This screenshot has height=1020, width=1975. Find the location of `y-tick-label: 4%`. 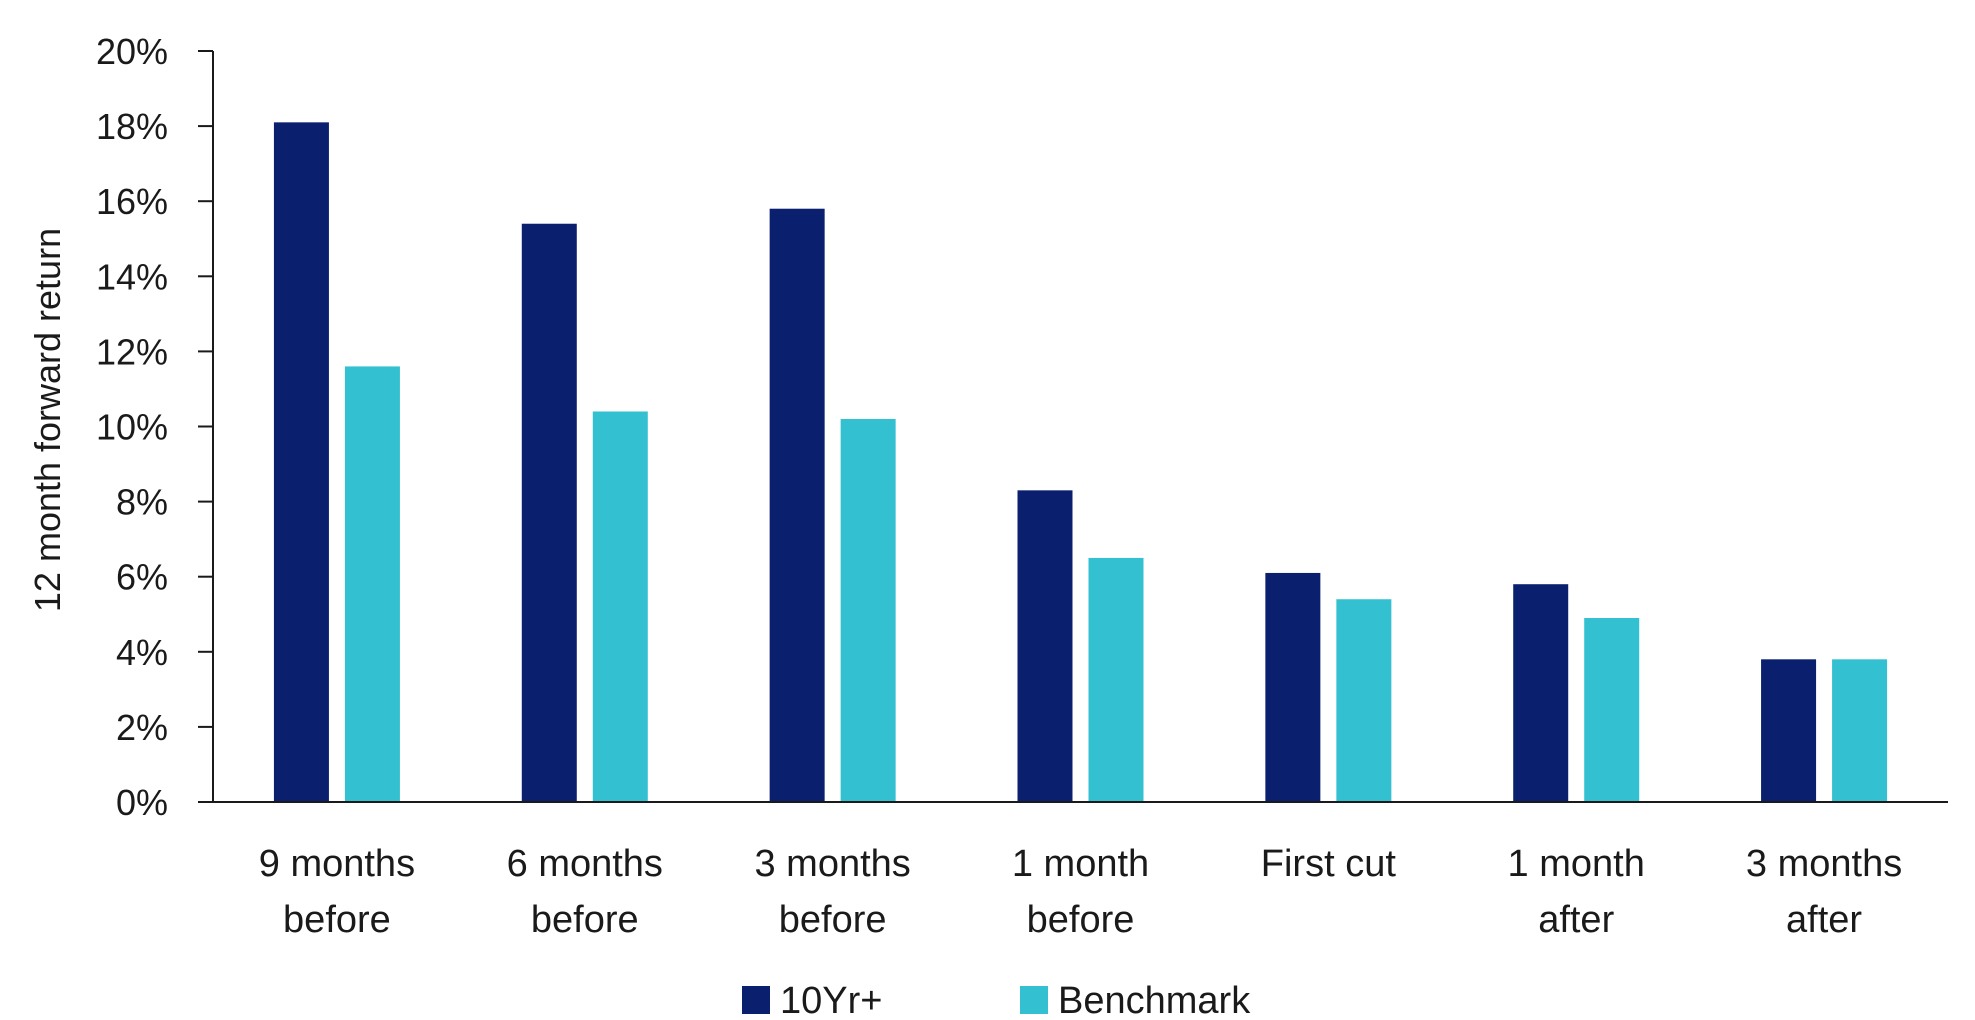

y-tick-label: 4% is located at coordinates (142, 652).